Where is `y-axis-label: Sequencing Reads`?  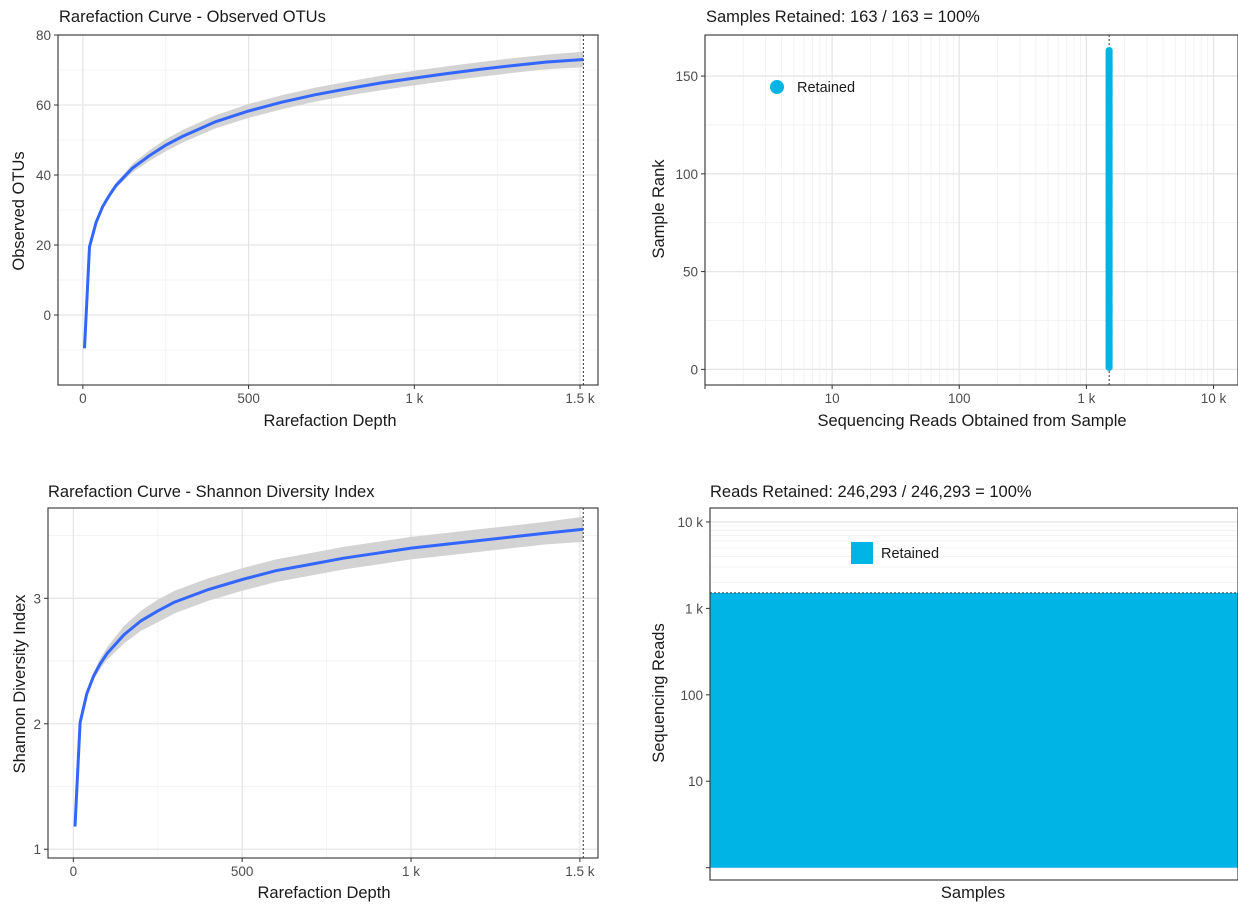
y-axis-label: Sequencing Reads is located at coordinates (659, 692).